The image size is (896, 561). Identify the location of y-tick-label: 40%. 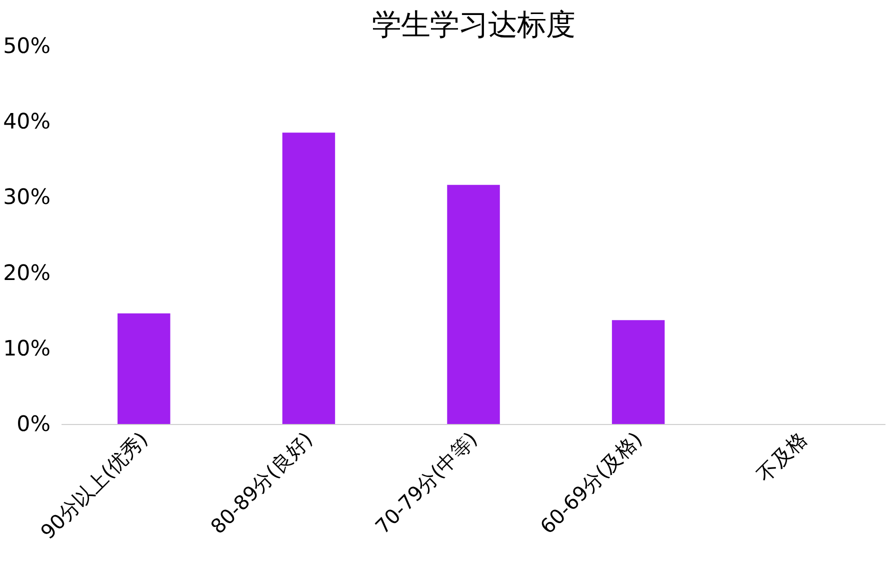
(26, 122).